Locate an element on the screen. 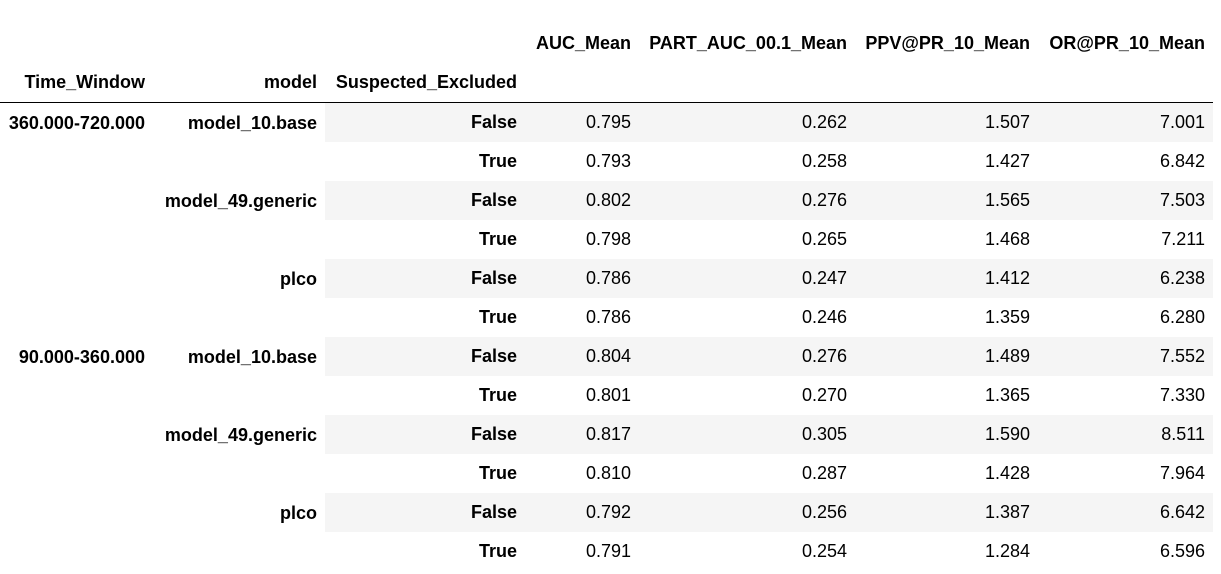 This screenshot has width=1221, height=574. cell-or: 7.211 is located at coordinates (1125, 239).